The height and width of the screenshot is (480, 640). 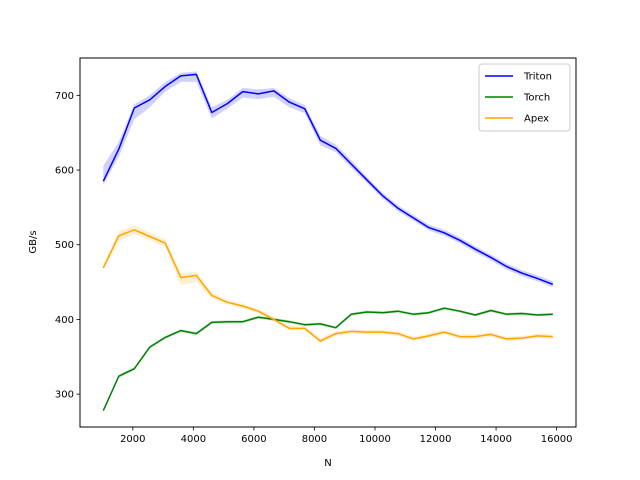 I want to click on x-axis-ticks: 2000 4000 6000 8000 10000 12000 14000 16000, so click(x=346, y=436).